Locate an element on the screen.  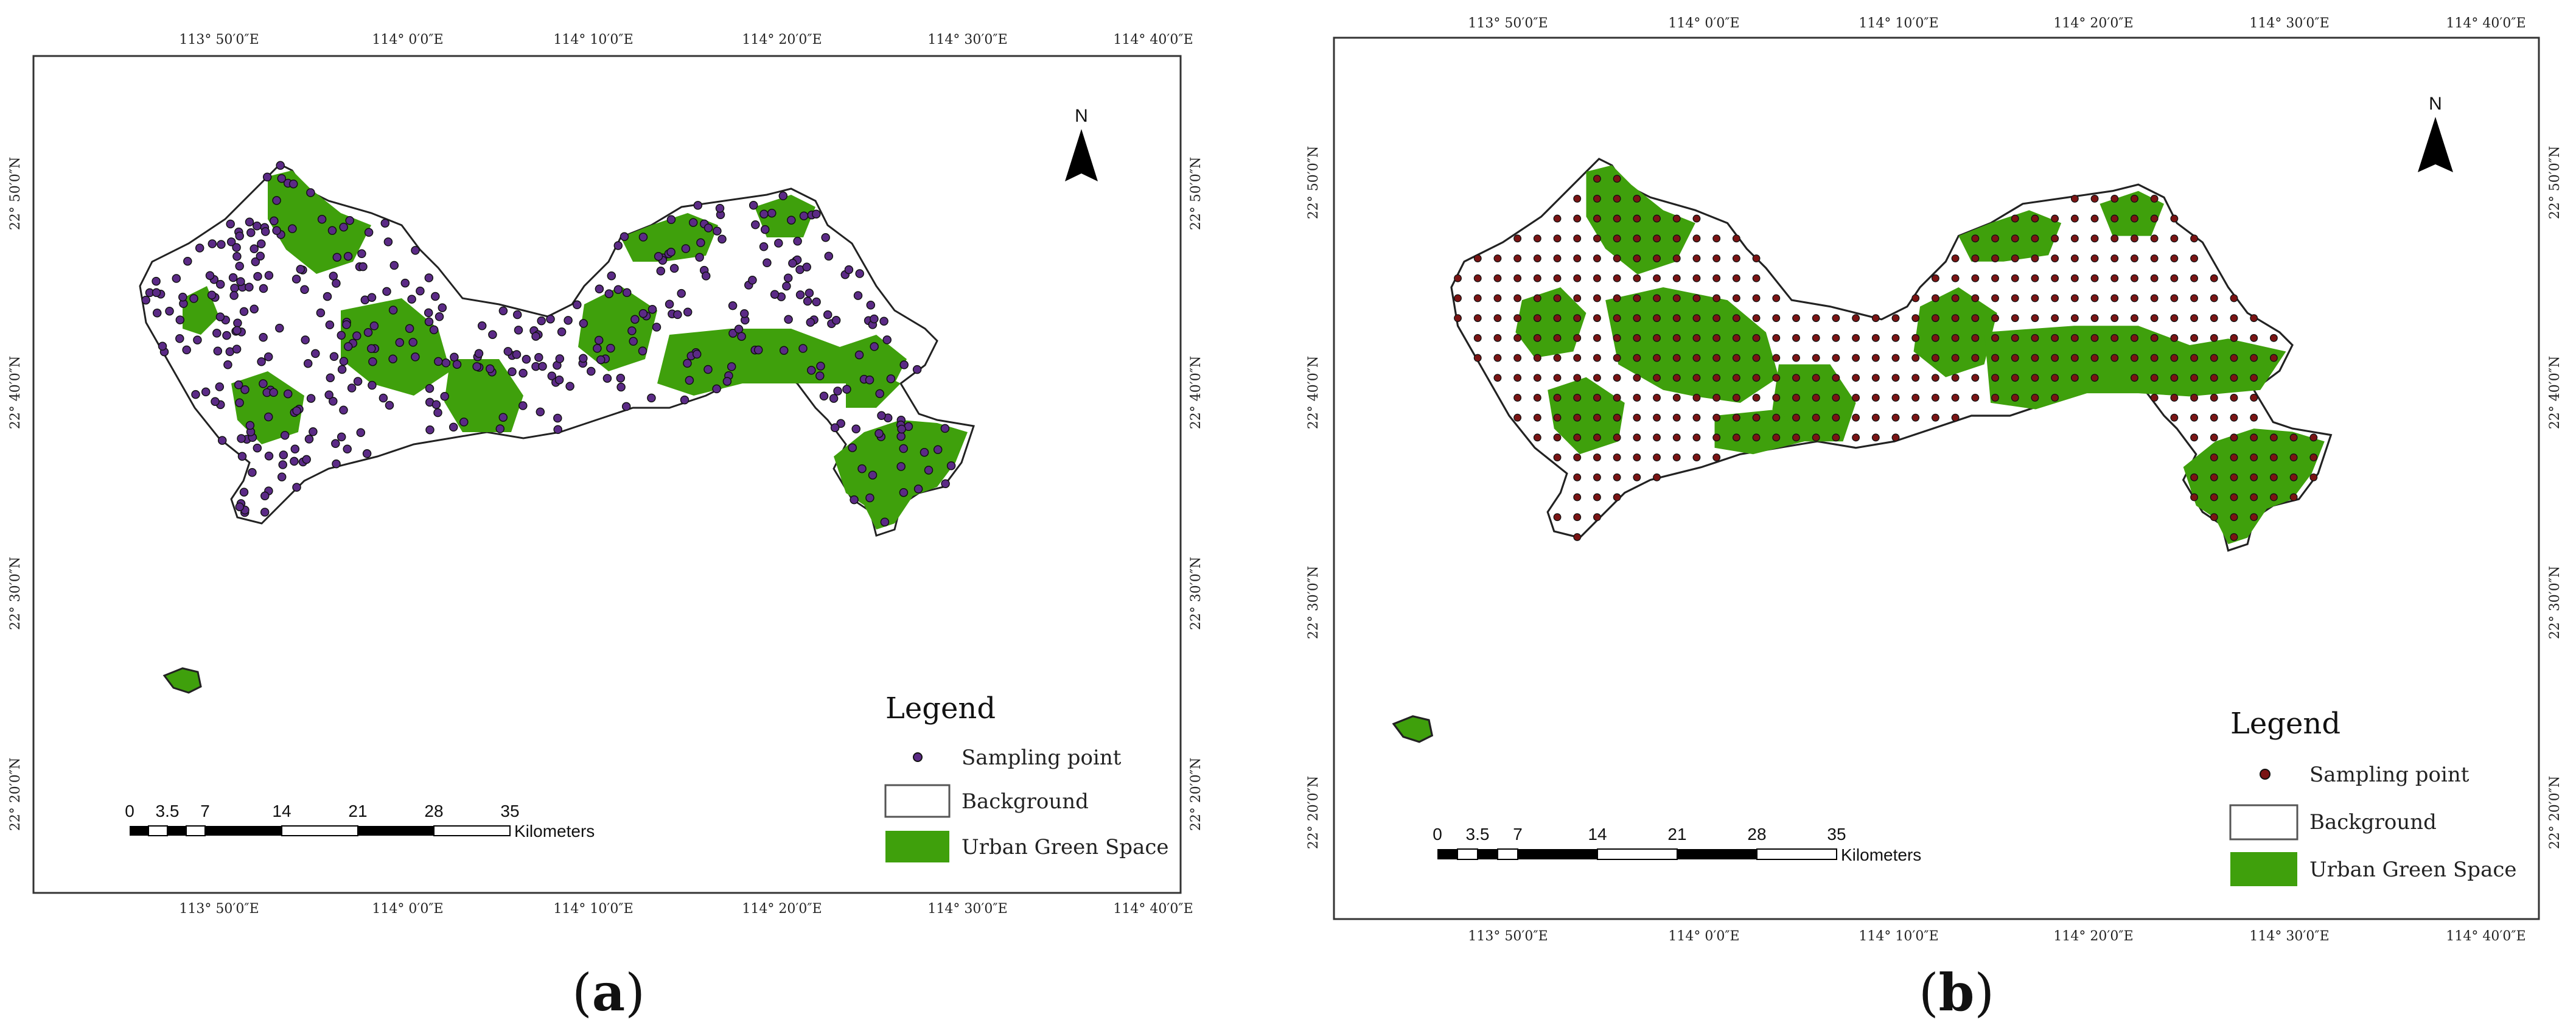
tick-top-a-3: 114° 20′0″E is located at coordinates (782, 39).